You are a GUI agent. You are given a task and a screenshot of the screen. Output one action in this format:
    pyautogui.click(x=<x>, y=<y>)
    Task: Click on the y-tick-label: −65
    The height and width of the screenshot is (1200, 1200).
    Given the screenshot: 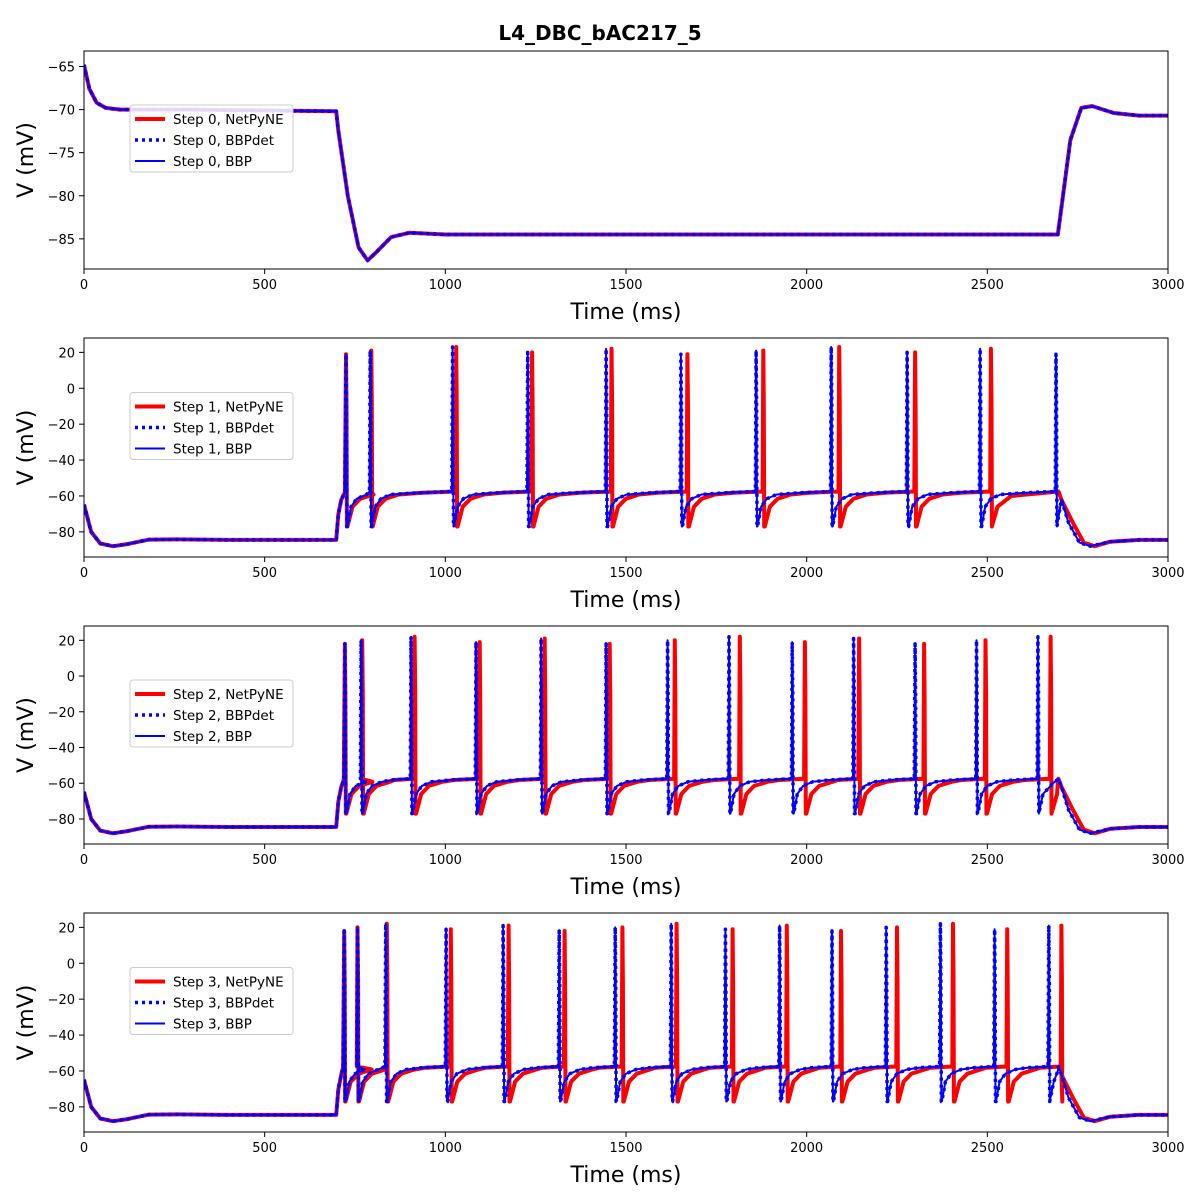 What is the action you would take?
    pyautogui.click(x=61, y=68)
    